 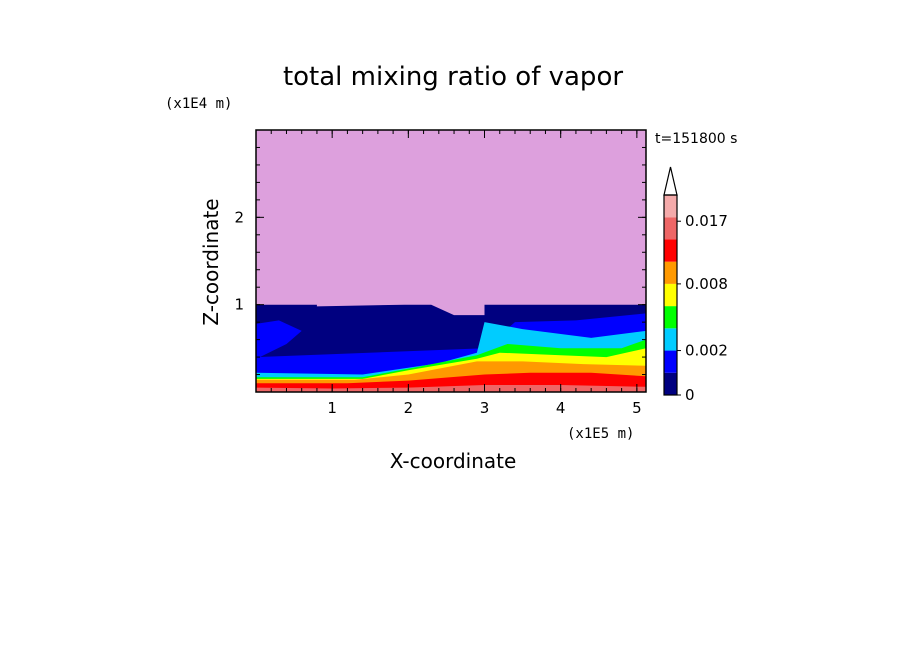 I want to click on x-tick-label-0: 1, so click(x=332, y=408).